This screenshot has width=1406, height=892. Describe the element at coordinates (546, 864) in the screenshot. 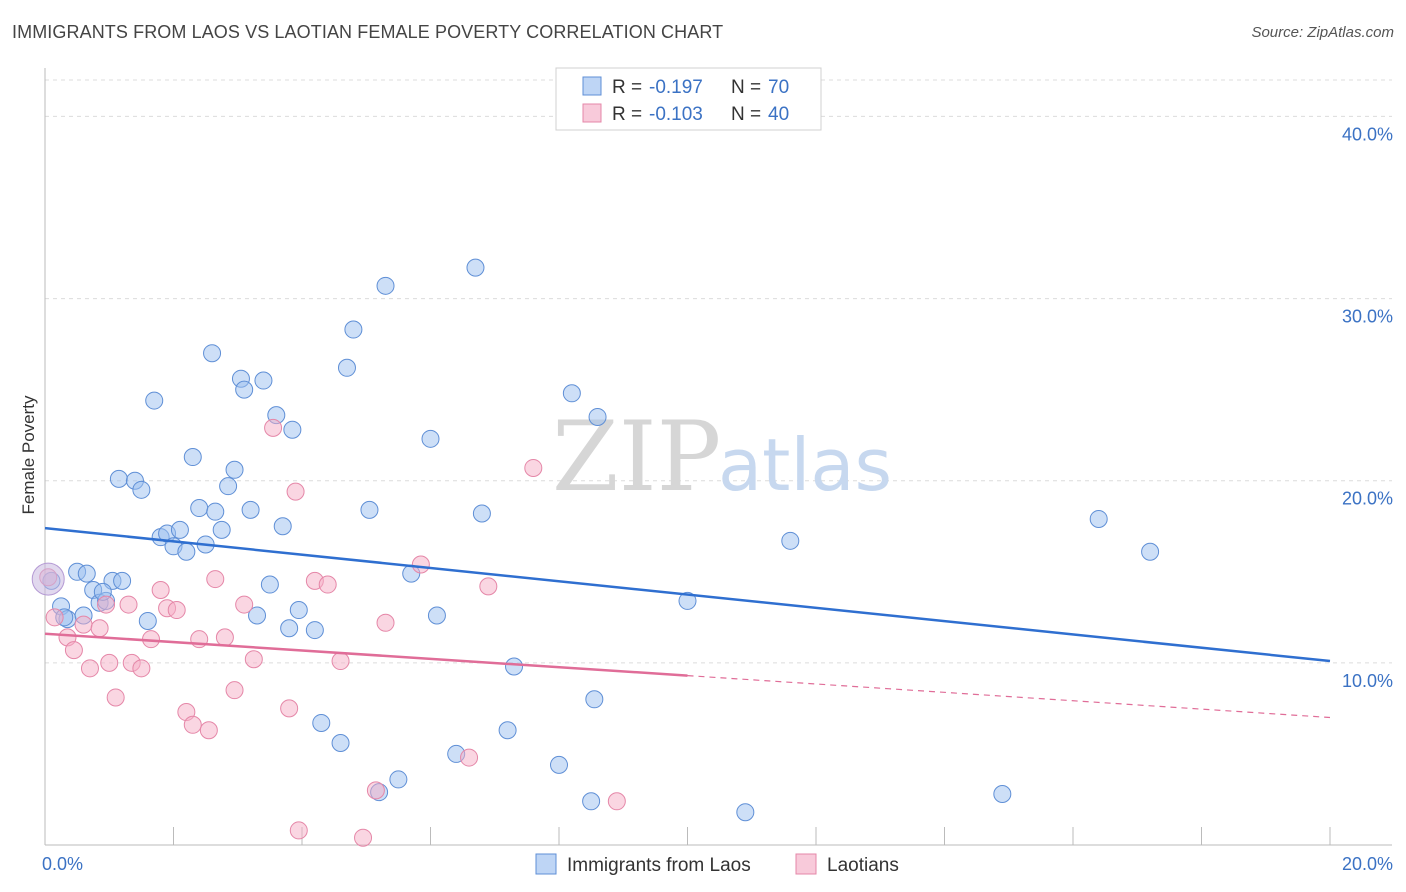

I see `bottom-legend-swatch-immigrants` at that location.